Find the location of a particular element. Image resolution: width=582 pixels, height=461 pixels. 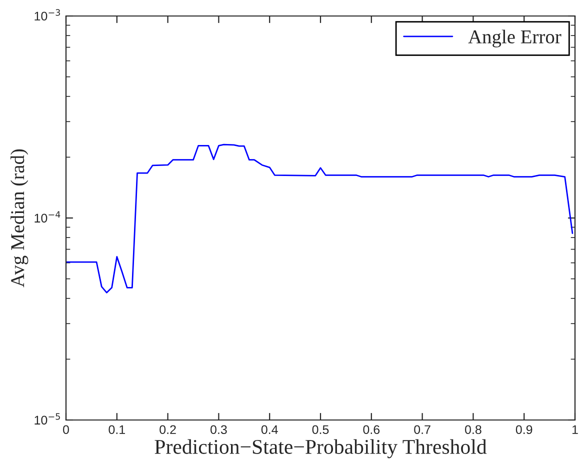

x-tick-label: 0.1 is located at coordinates (116, 429).